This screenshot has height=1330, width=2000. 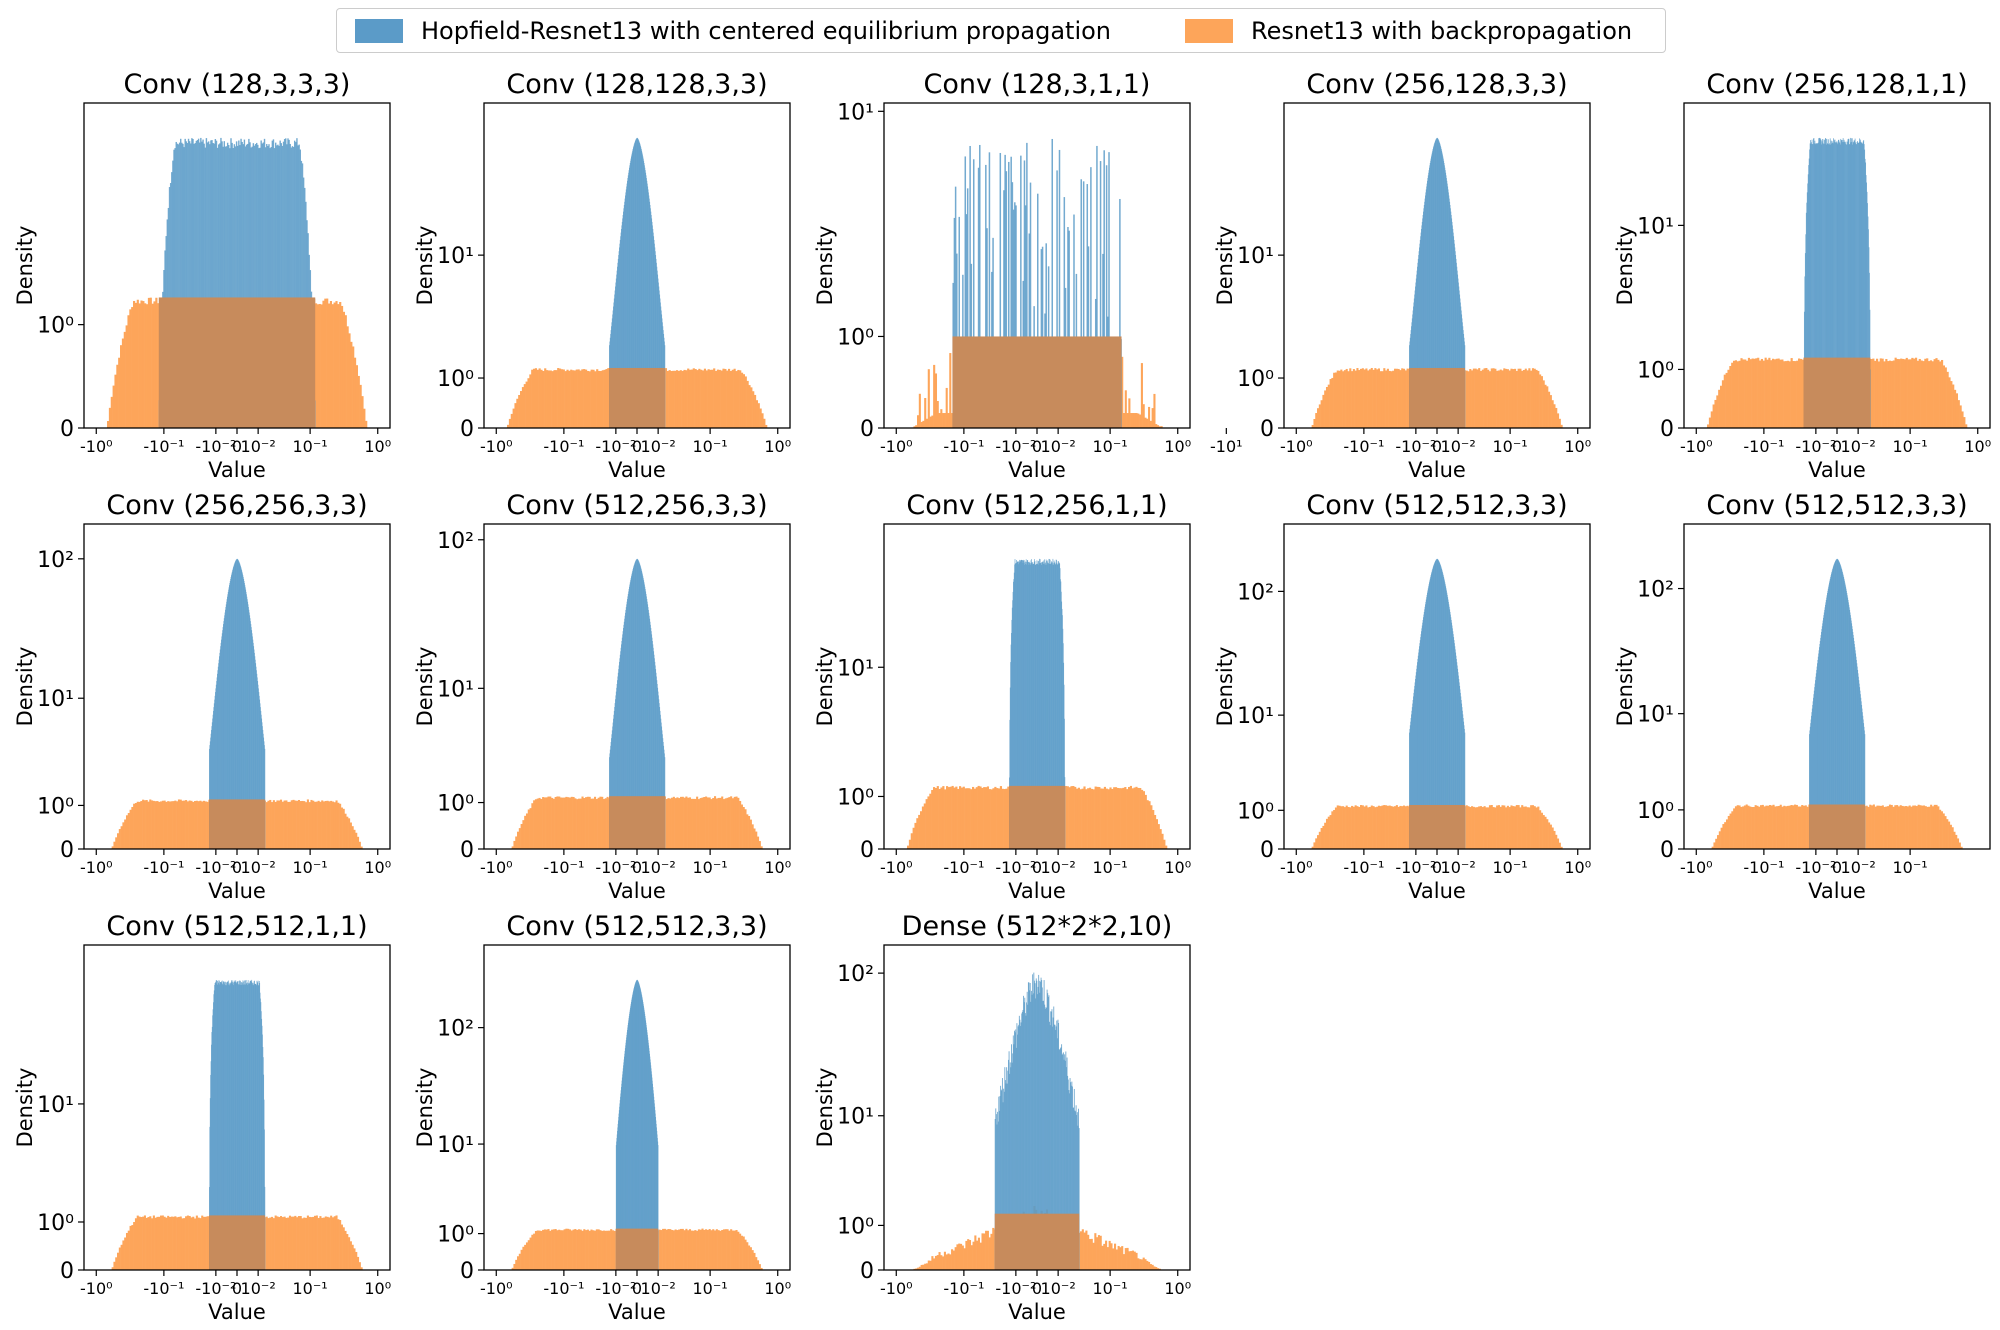 I want to click on hopfield-histogram, so click(x=237, y=703).